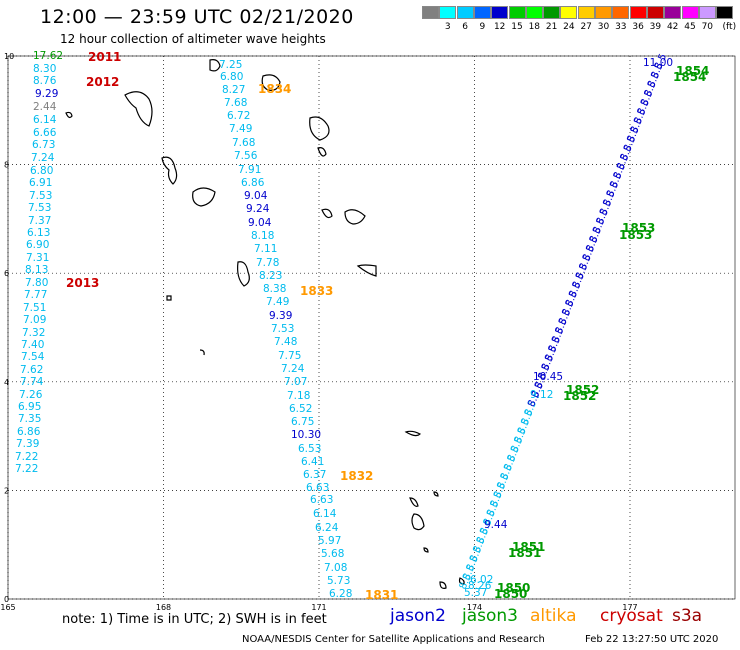 This screenshot has height=650, width=740. What do you see at coordinates (447, 27) in the screenshot?
I see `scale-label: 3` at bounding box center [447, 27].